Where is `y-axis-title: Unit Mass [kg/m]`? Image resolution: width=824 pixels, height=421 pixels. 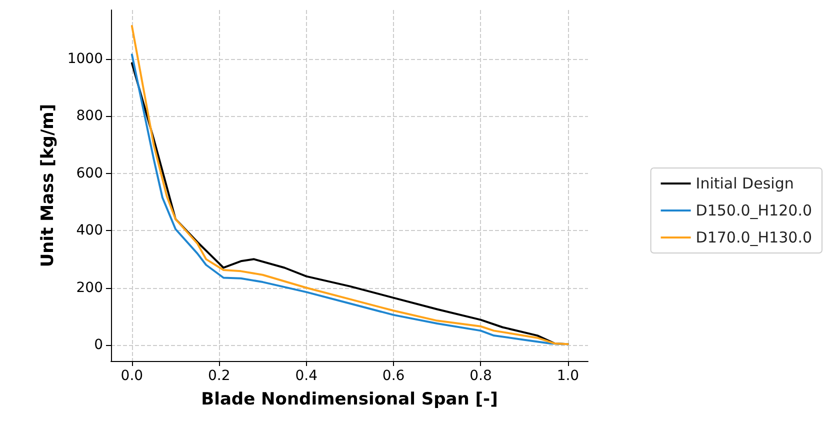
y-axis-title: Unit Mass [kg/m] is located at coordinates (48, 186).